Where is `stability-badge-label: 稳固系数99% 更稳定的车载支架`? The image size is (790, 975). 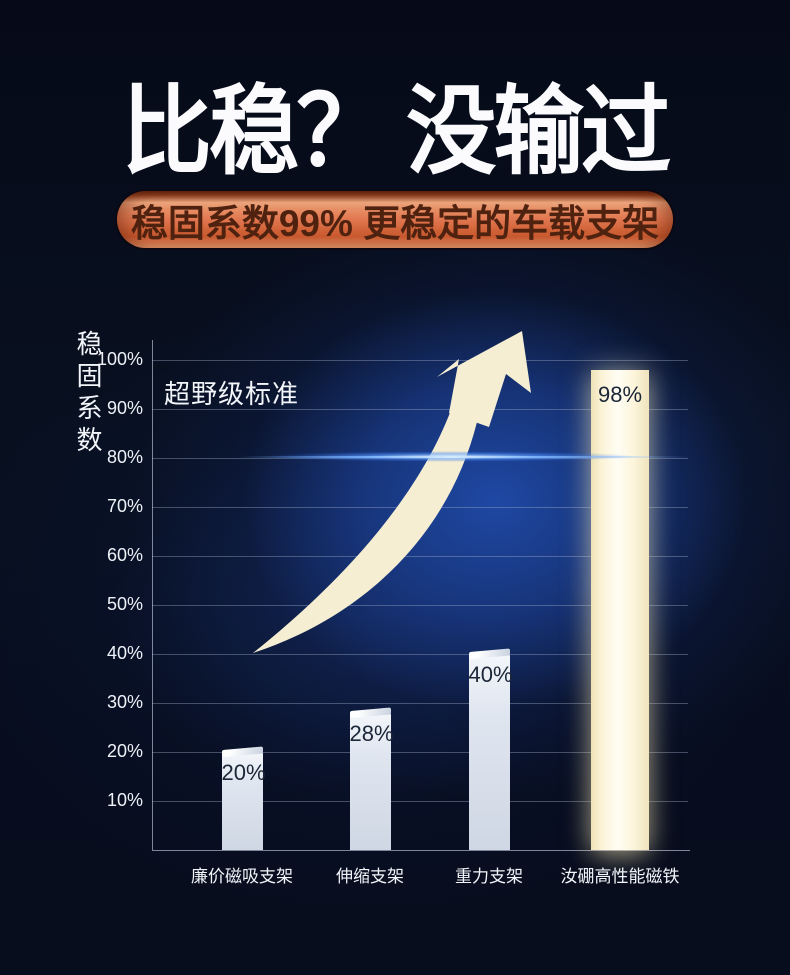
stability-badge-label: 稳固系数99% 更稳定的车载支架 is located at coordinates (395, 223).